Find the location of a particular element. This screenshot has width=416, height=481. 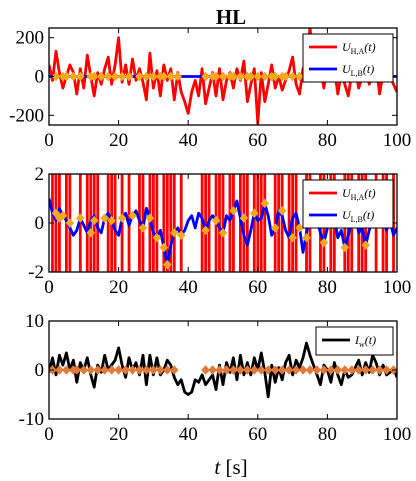

y-tick-label: -2 is located at coordinates (36, 272).